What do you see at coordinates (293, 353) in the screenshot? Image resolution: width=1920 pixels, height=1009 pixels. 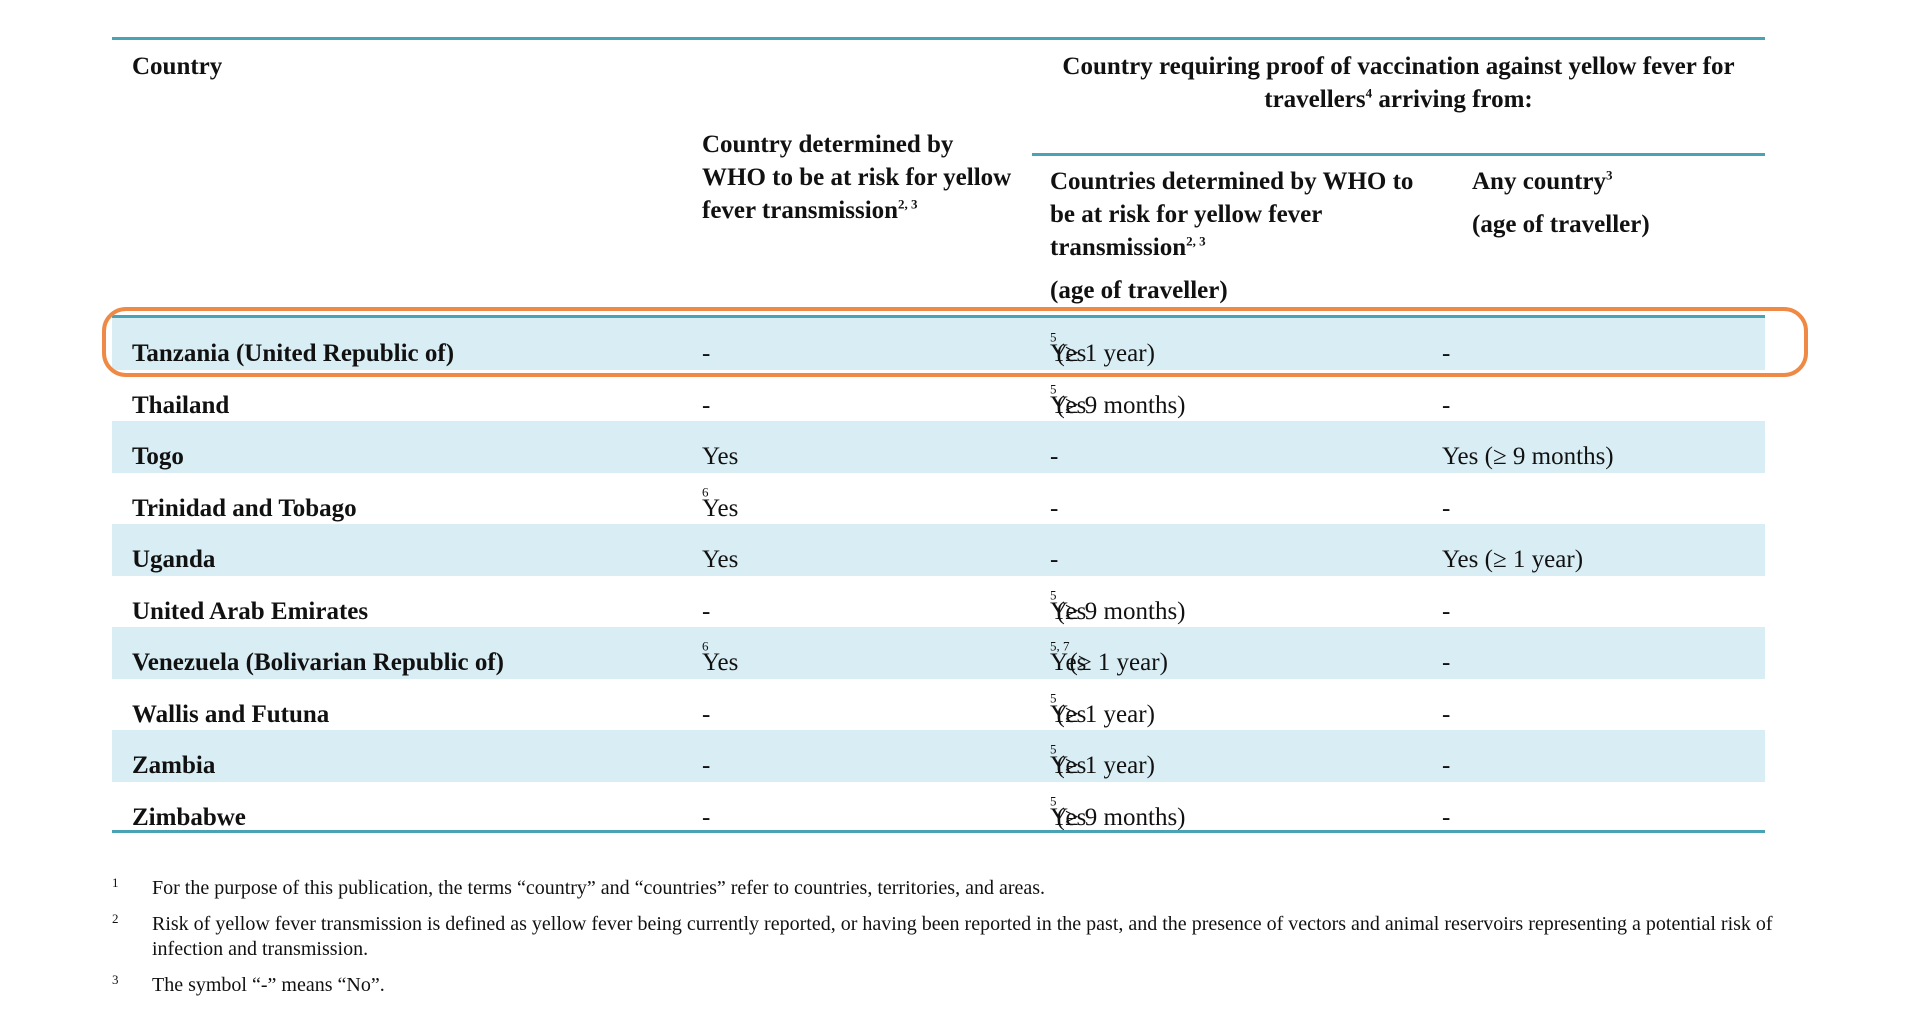 I see `cell-country-text: Tanzania (United Republic of)` at bounding box center [293, 353].